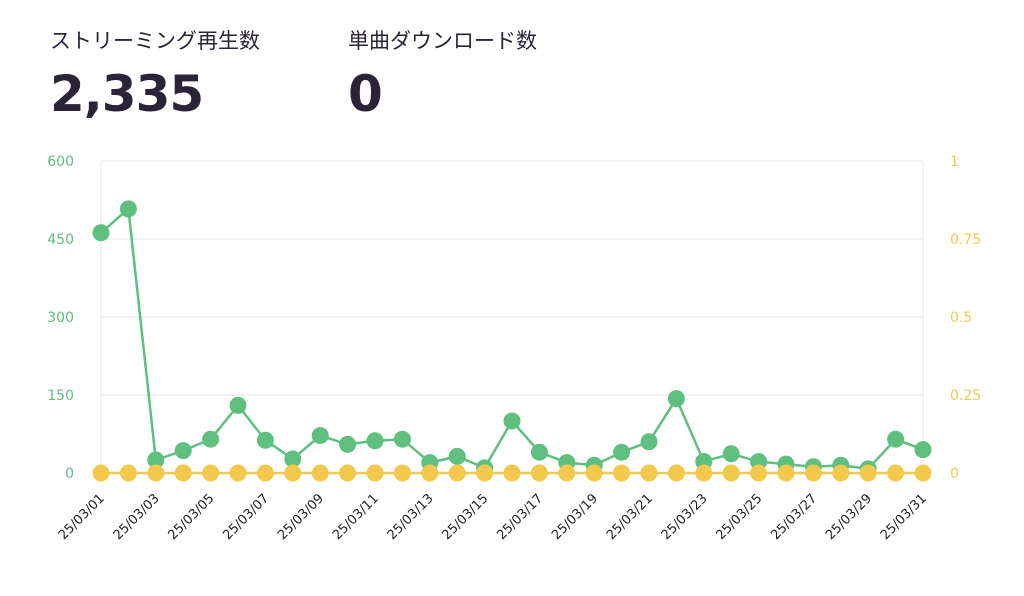 This screenshot has width=1024, height=596. Describe the element at coordinates (740, 517) in the screenshot. I see `x-tick-label: 25/03/25` at that location.